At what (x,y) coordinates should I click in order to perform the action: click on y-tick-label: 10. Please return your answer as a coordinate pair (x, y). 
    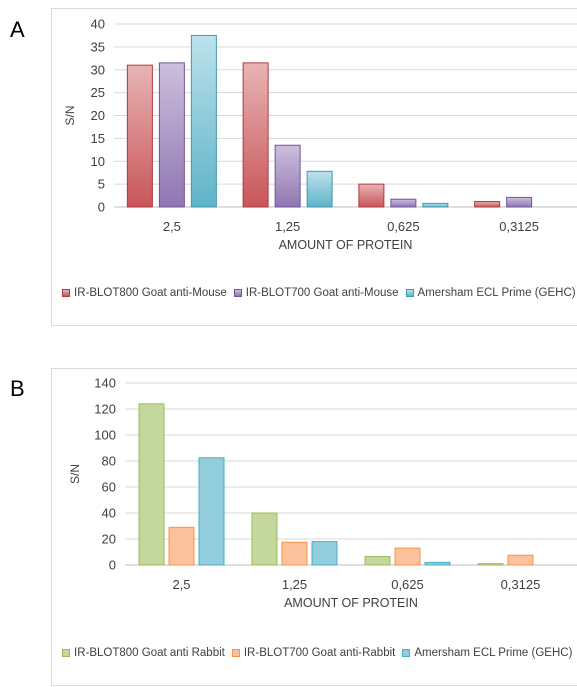
    Looking at the image, I should click on (98, 161).